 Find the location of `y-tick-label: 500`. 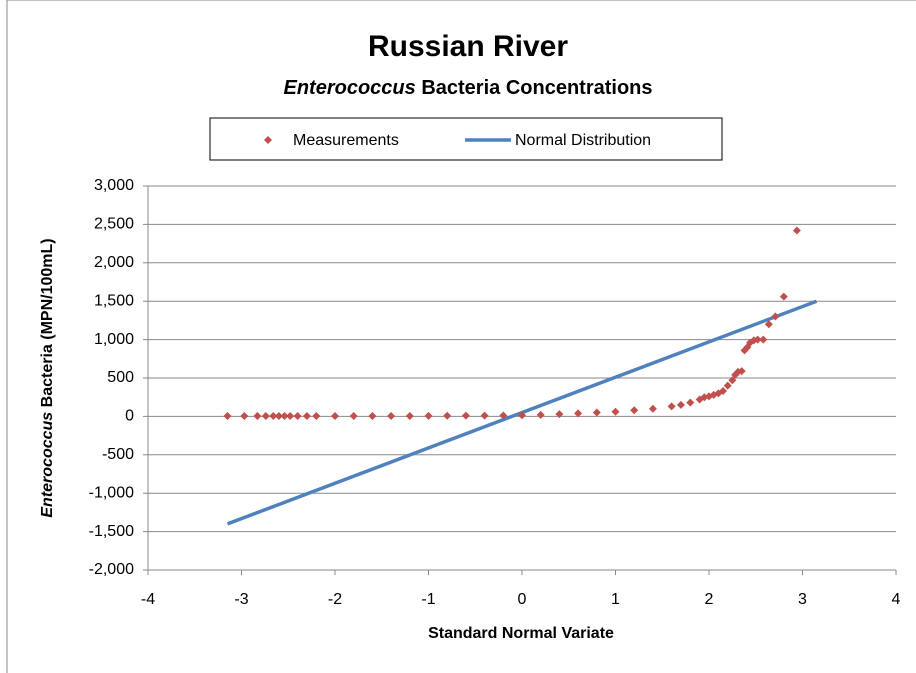

y-tick-label: 500 is located at coordinates (120, 377).